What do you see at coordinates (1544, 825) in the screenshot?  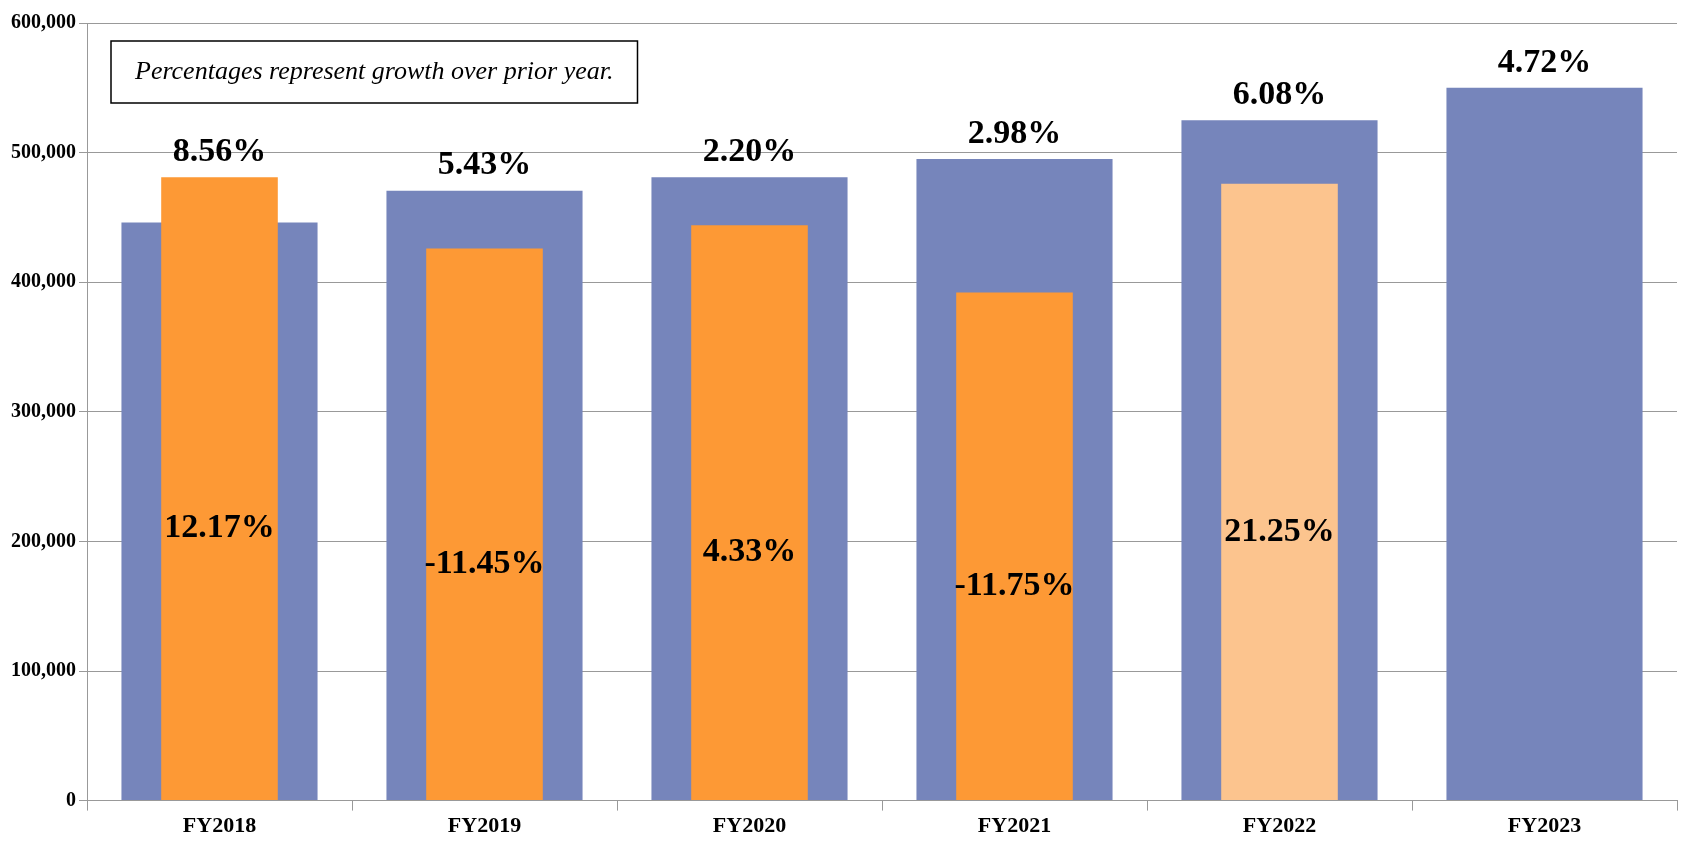 I see `x-tick-label: FY2023` at bounding box center [1544, 825].